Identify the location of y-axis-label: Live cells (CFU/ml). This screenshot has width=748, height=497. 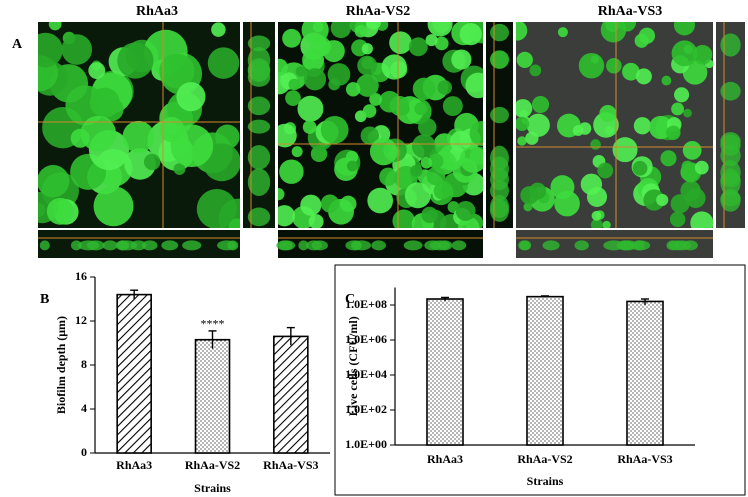
(353, 366).